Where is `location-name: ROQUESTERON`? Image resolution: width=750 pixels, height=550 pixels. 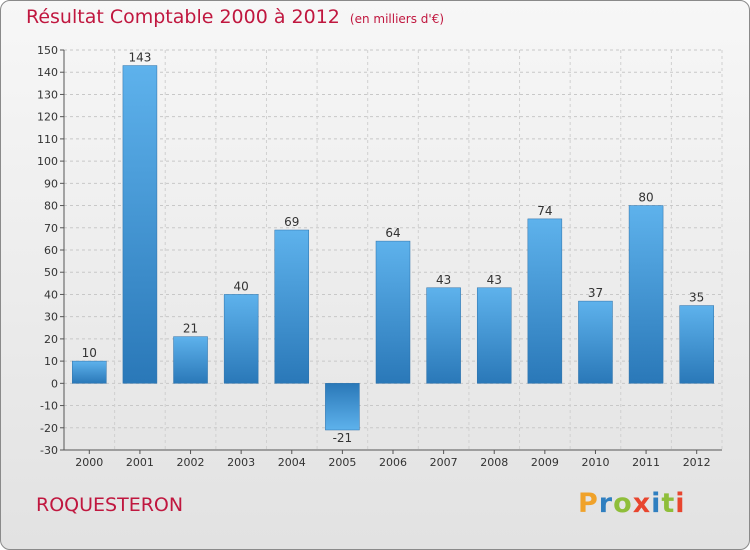
location-name: ROQUESTERON is located at coordinates (110, 505).